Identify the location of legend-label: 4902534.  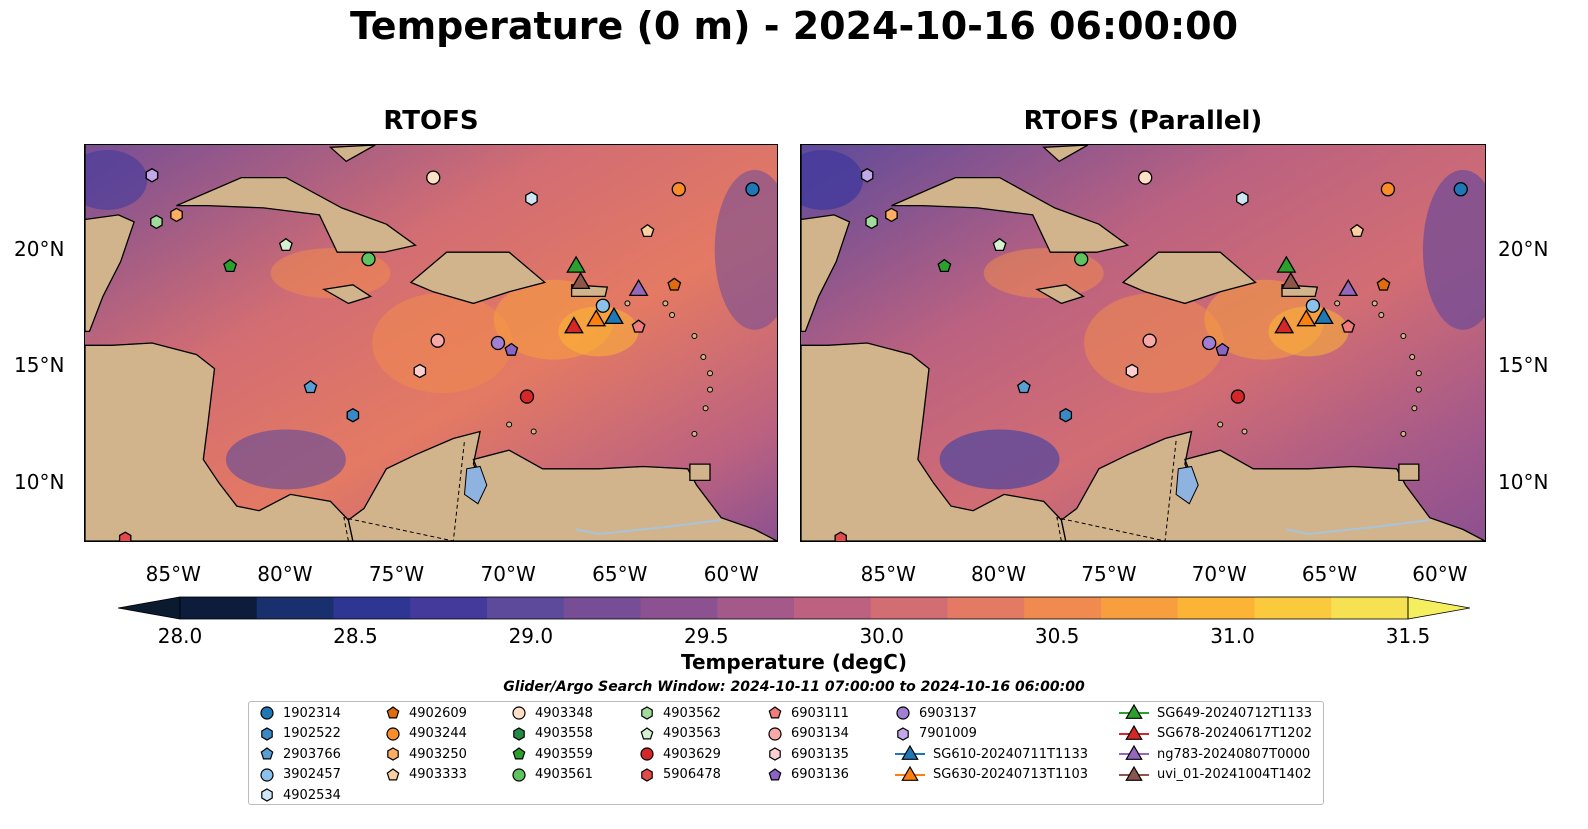
(312, 795).